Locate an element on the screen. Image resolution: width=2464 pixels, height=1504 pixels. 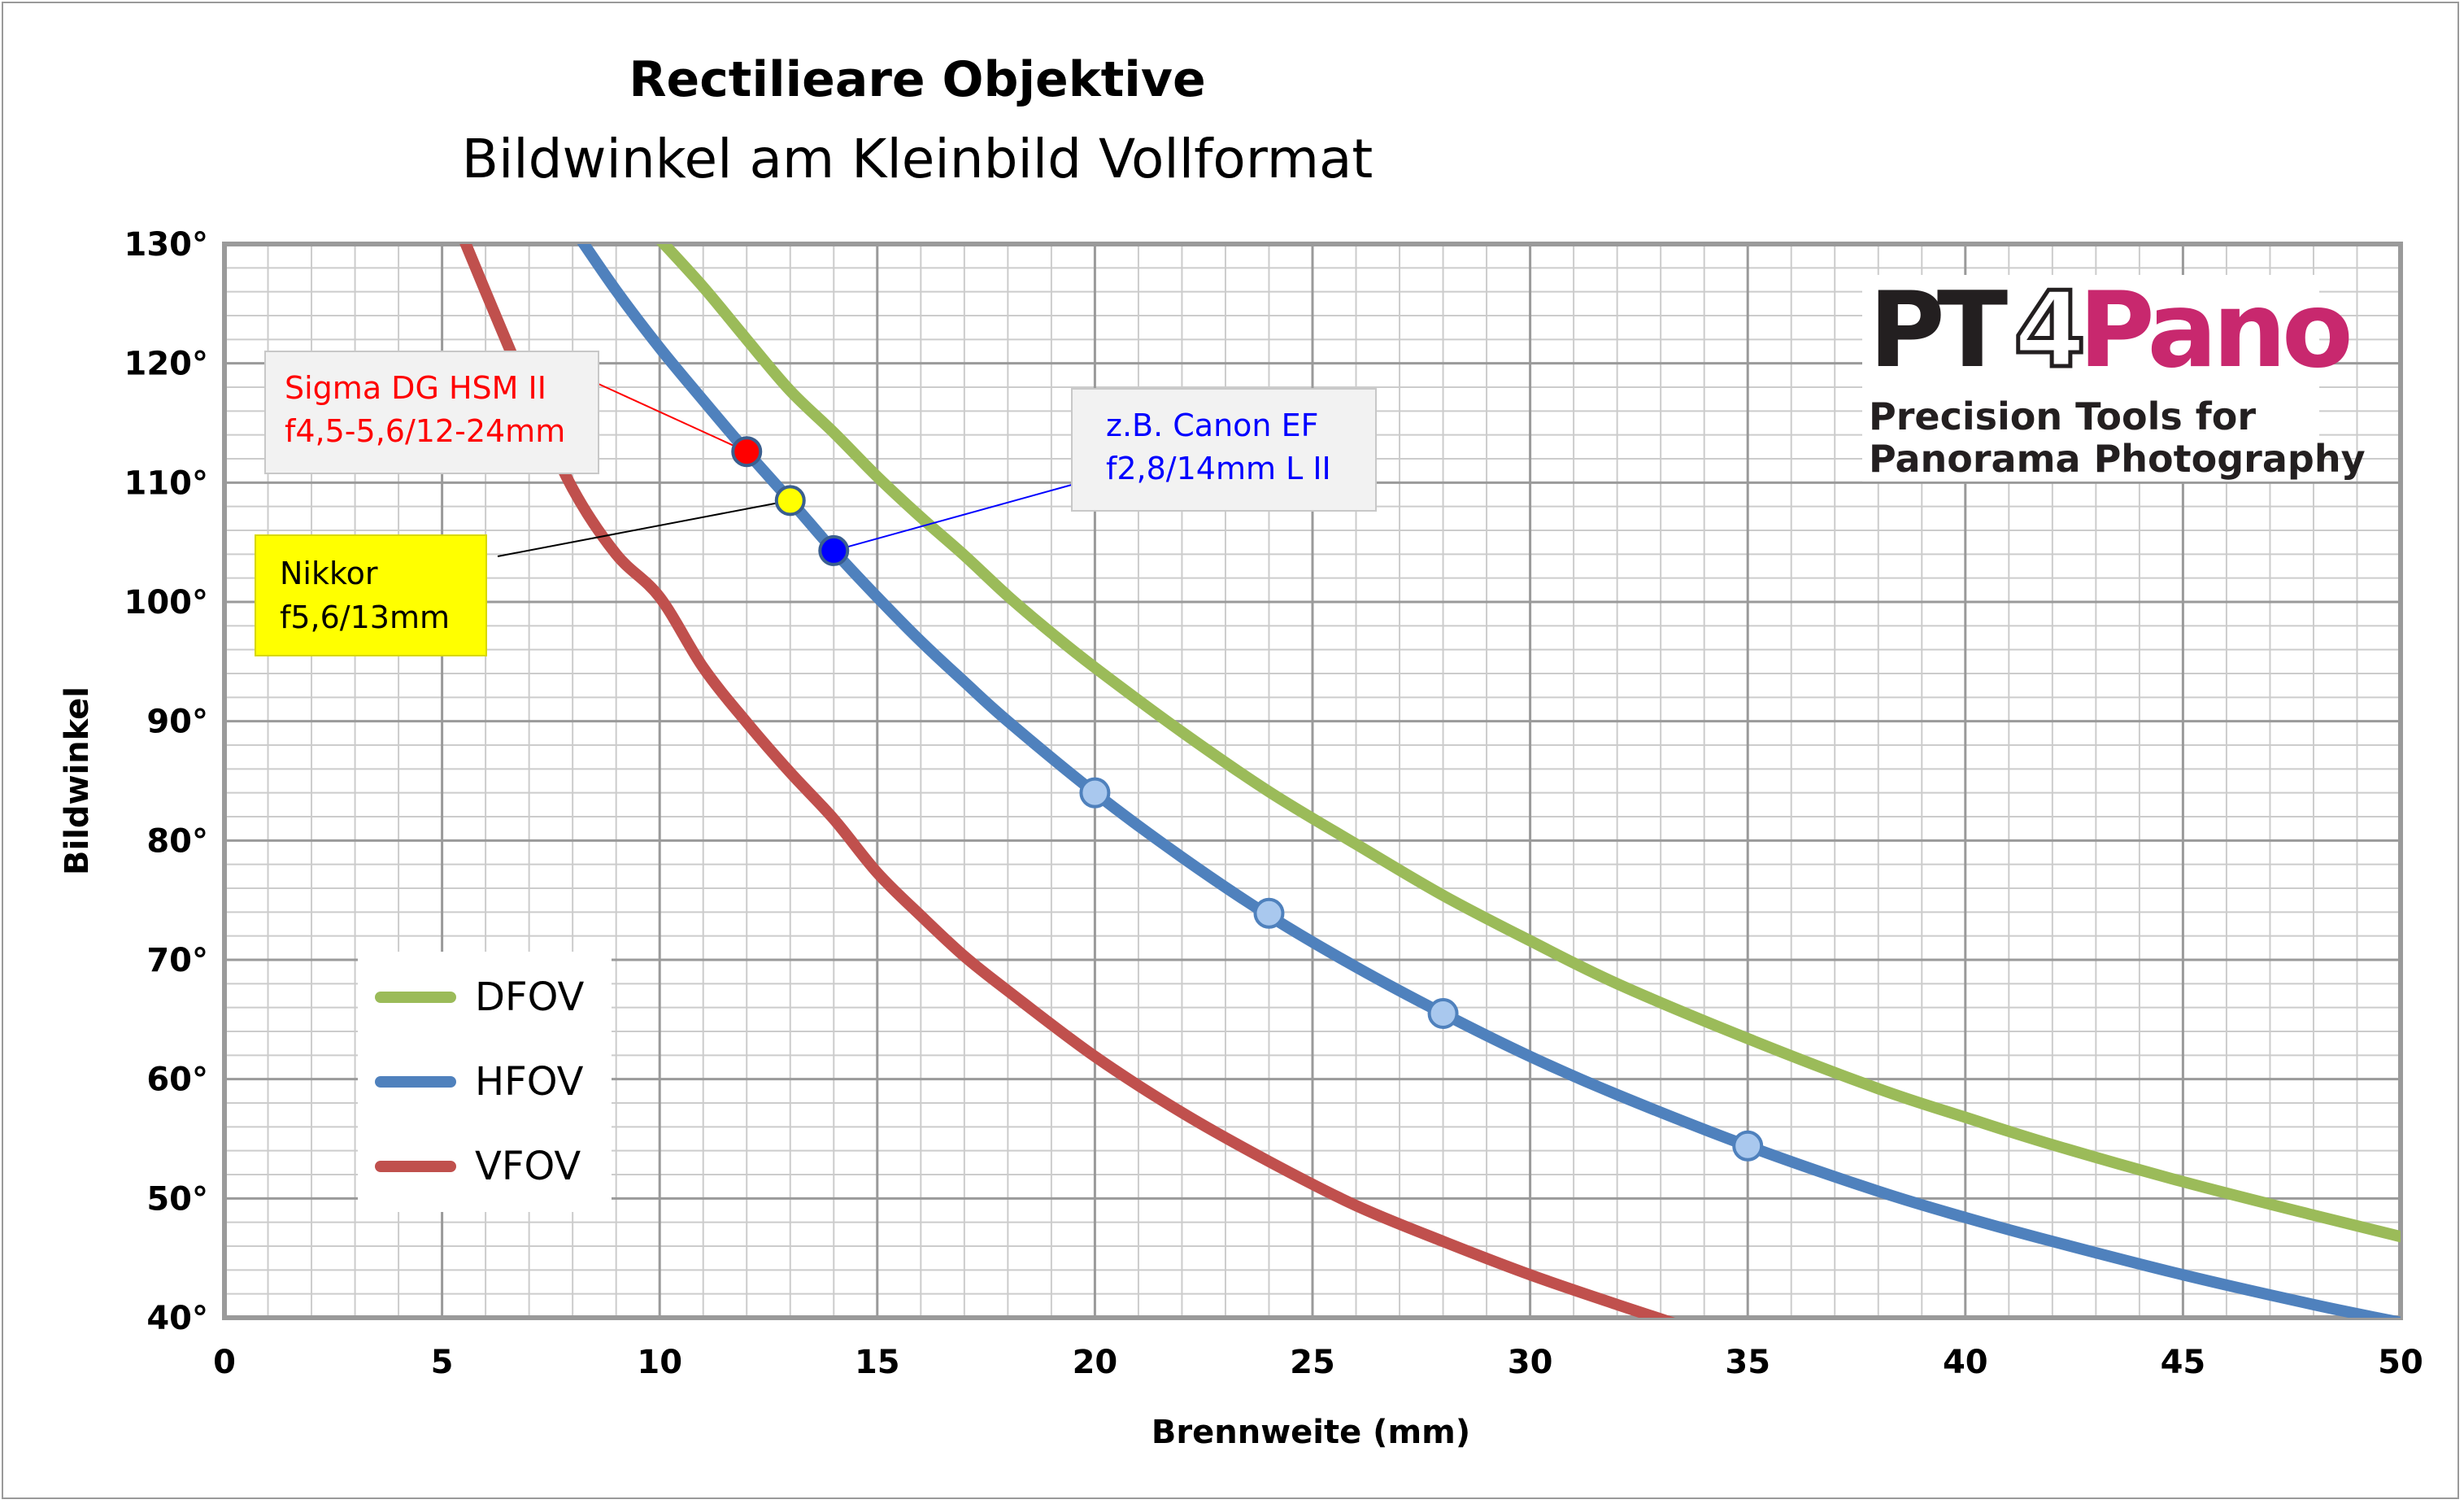
x-axis-label: Brennweite (mm) is located at coordinates (1310, 1432).